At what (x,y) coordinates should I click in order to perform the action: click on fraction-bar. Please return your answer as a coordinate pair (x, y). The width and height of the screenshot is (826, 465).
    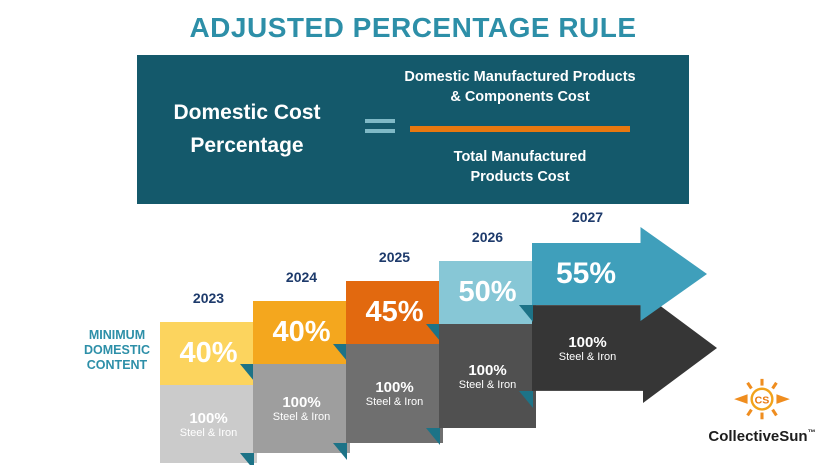
    Looking at the image, I should click on (520, 129).